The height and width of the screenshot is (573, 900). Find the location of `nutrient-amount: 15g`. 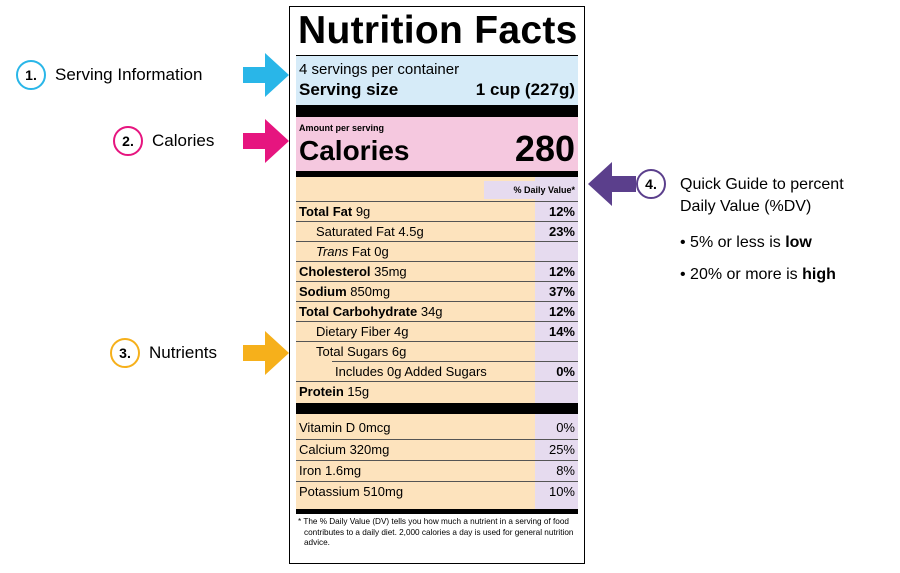

nutrient-amount: 15g is located at coordinates (358, 391).